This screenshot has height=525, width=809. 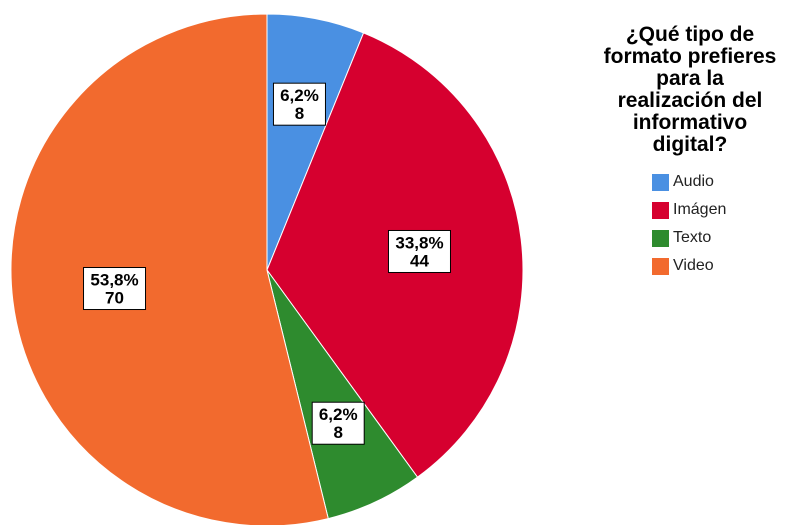 I want to click on legend-title-line: digital?, so click(x=690, y=144).